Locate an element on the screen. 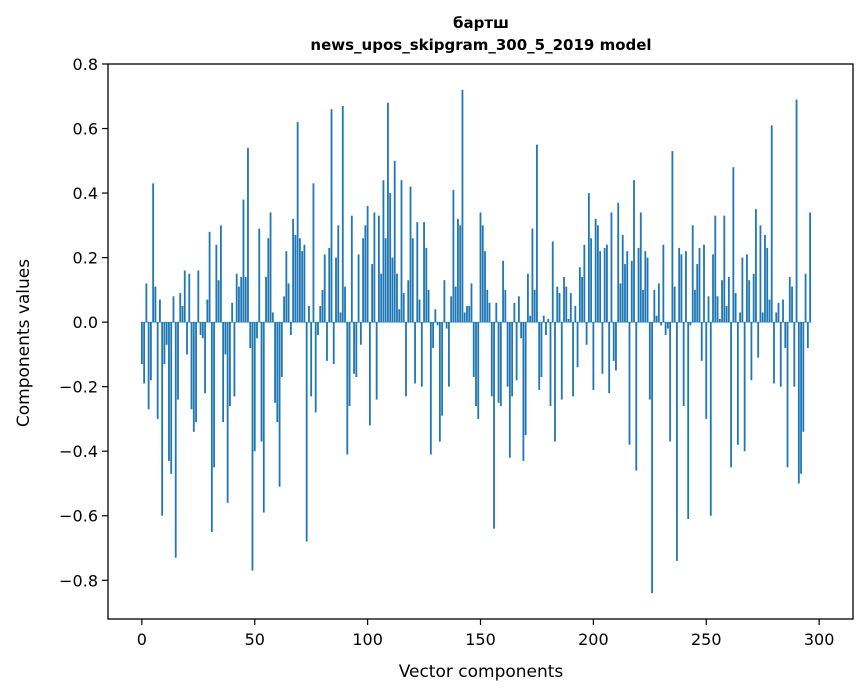 The width and height of the screenshot is (867, 696). x-tick-label: 50 is located at coordinates (255, 639).